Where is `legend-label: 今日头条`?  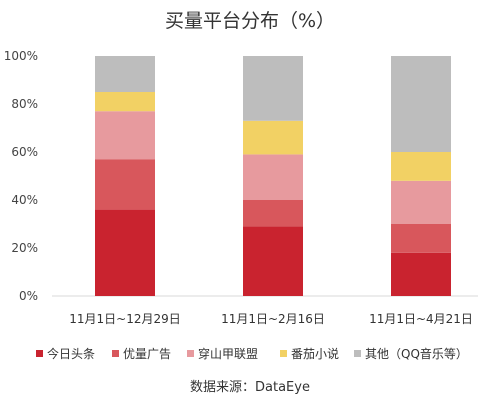
legend-label: 今日头条 is located at coordinates (71, 353).